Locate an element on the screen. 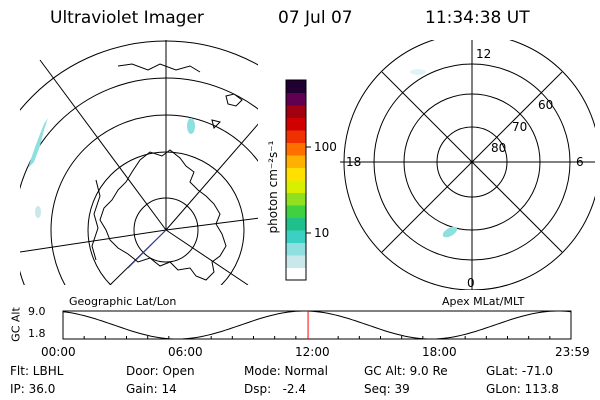 Image resolution: width=600 pixels, height=400 pixels. timeline-tick-0: 00:00 is located at coordinates (58, 352).